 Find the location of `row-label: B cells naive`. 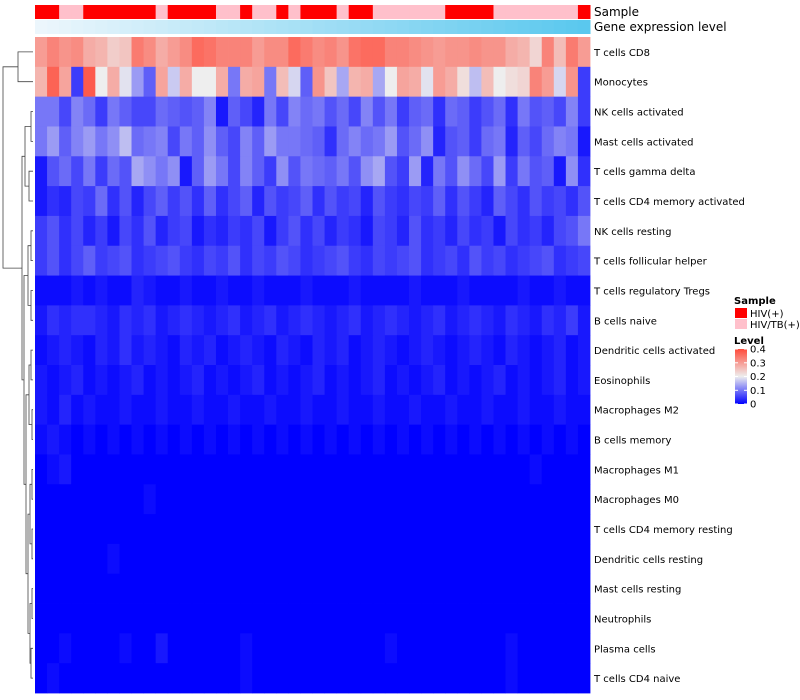

row-label: B cells naive is located at coordinates (625, 321).